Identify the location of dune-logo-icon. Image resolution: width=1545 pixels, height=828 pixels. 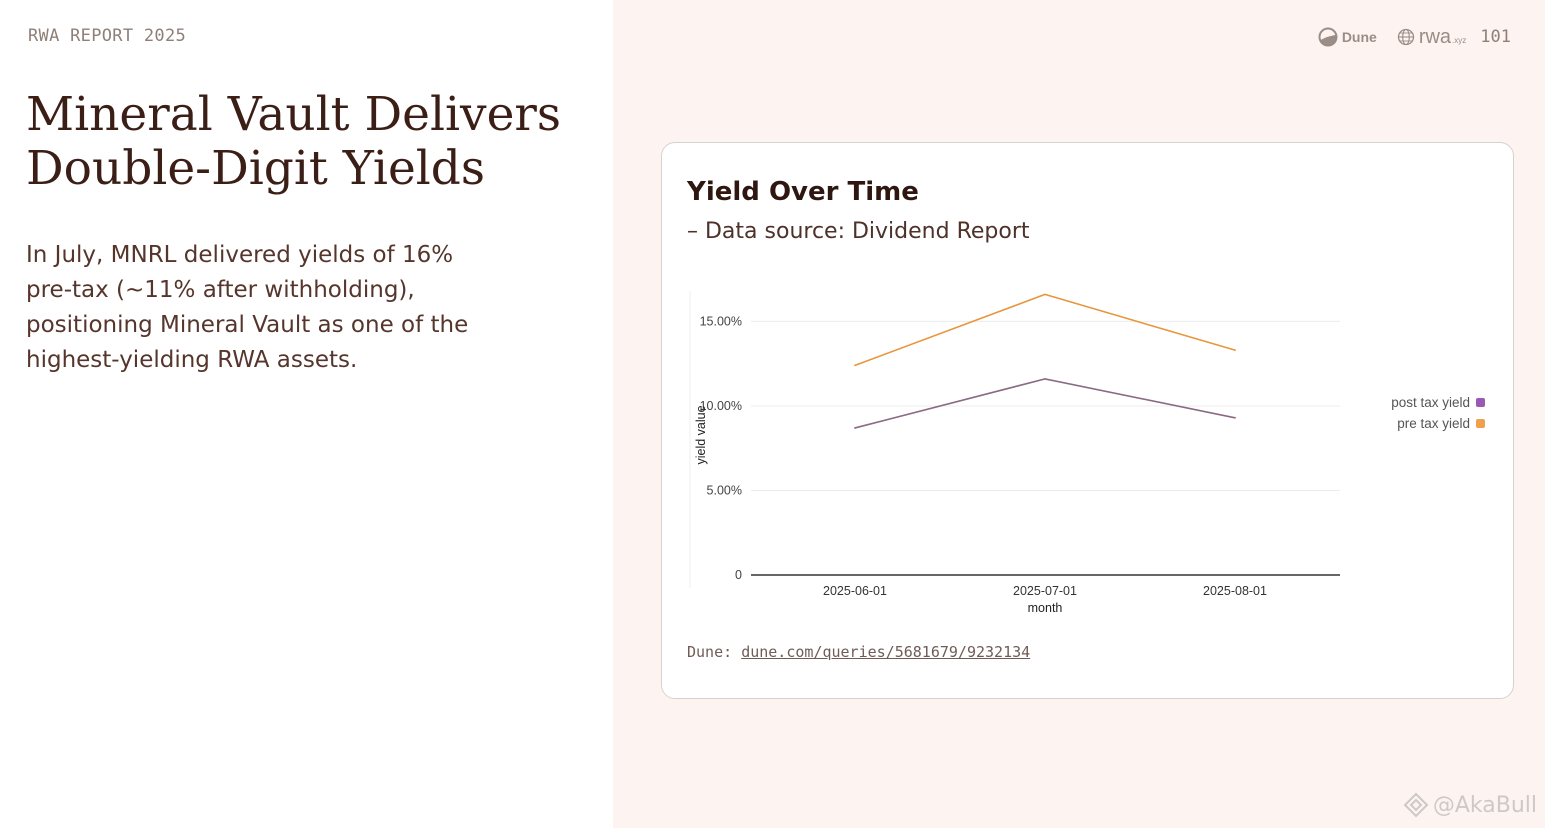
(1328, 37).